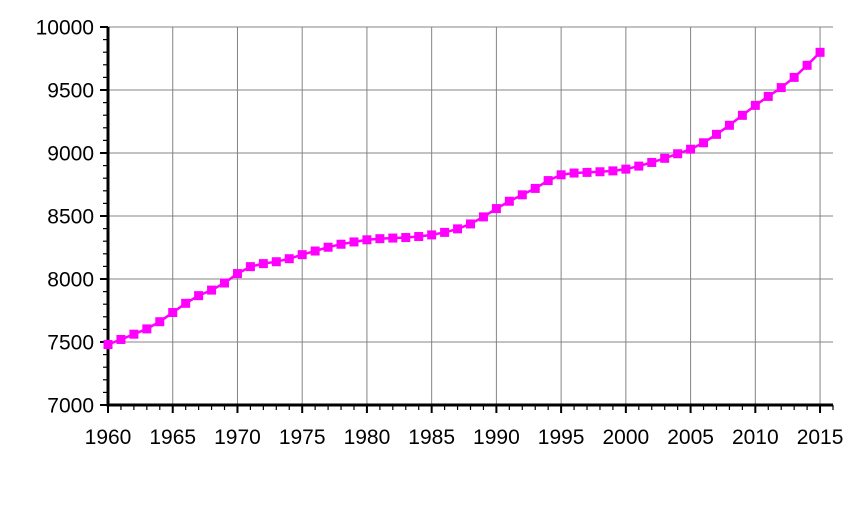 Image resolution: width=854 pixels, height=512 pixels. Describe the element at coordinates (70, 280) in the screenshot. I see `y-tick-label: 8000` at that location.